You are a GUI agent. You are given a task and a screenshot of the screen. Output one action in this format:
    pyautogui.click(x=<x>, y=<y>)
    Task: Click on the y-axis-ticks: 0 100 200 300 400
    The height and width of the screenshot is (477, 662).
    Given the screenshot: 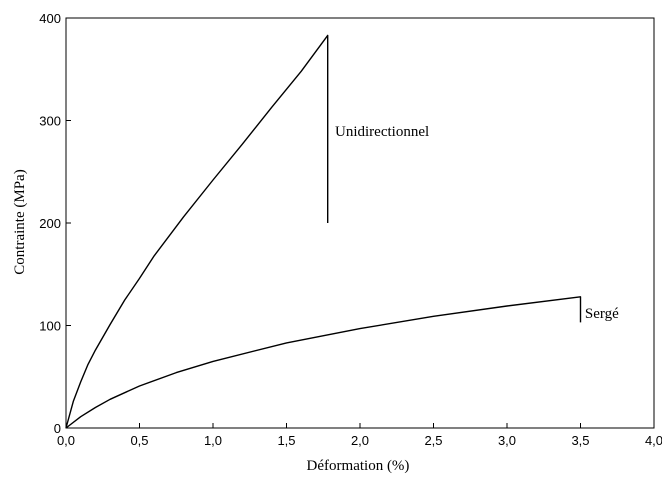 What is the action you would take?
    pyautogui.click(x=55, y=223)
    